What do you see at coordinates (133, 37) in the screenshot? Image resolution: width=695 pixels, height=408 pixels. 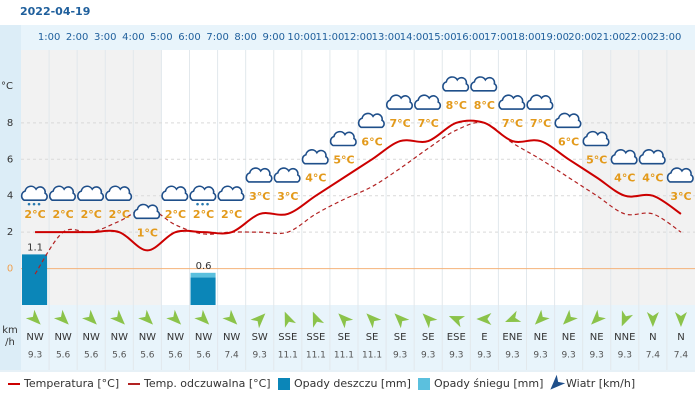 I see `hour-label: 4:00` at bounding box center [133, 37].